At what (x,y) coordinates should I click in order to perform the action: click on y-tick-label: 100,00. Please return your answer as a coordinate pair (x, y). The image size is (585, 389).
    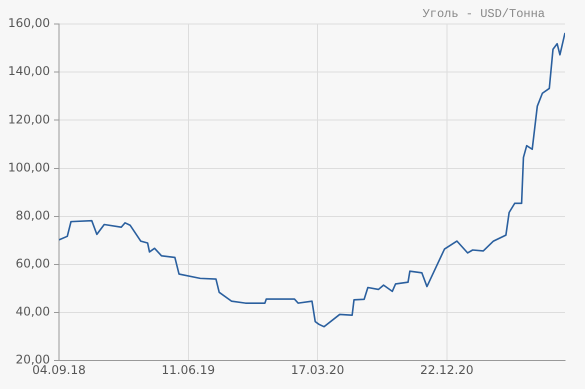
    Looking at the image, I should click on (29, 167).